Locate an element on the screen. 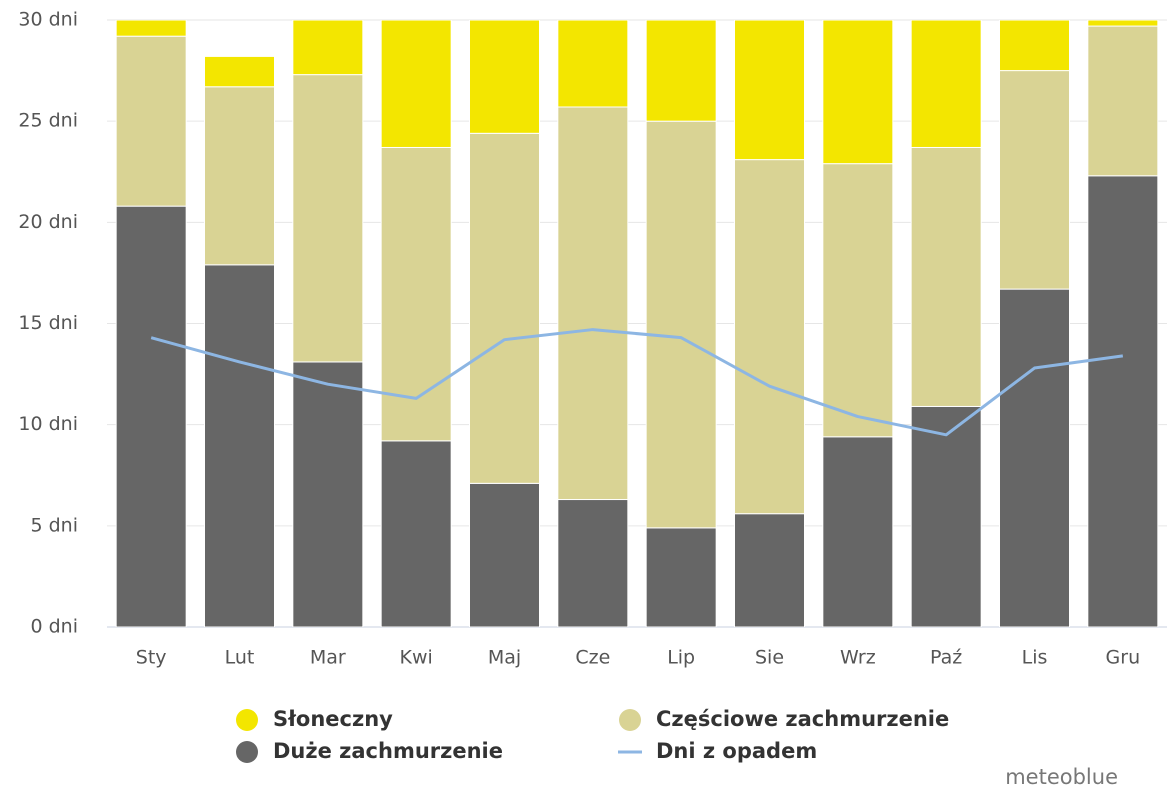 The height and width of the screenshot is (789, 1167). y-tick-label: 25 dni is located at coordinates (48, 121).